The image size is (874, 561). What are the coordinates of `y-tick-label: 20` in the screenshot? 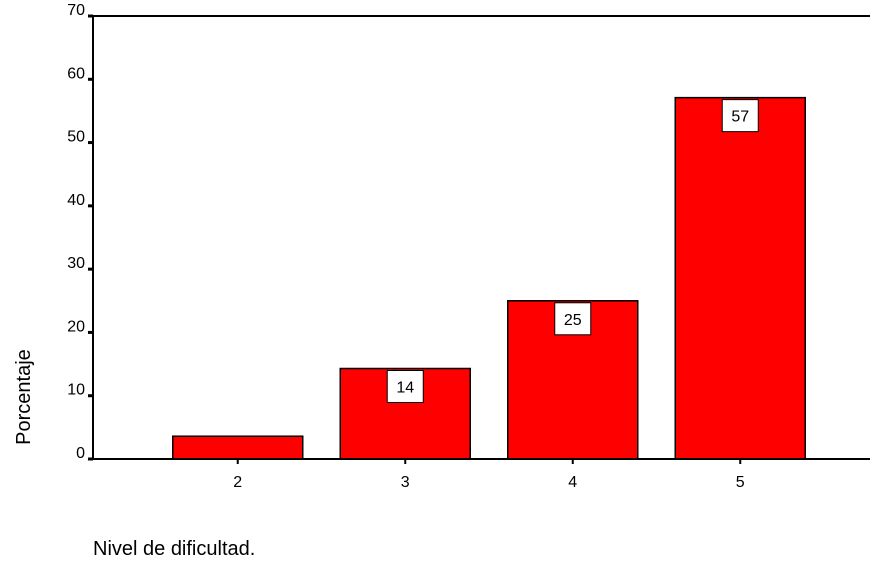 It's located at (76, 326).